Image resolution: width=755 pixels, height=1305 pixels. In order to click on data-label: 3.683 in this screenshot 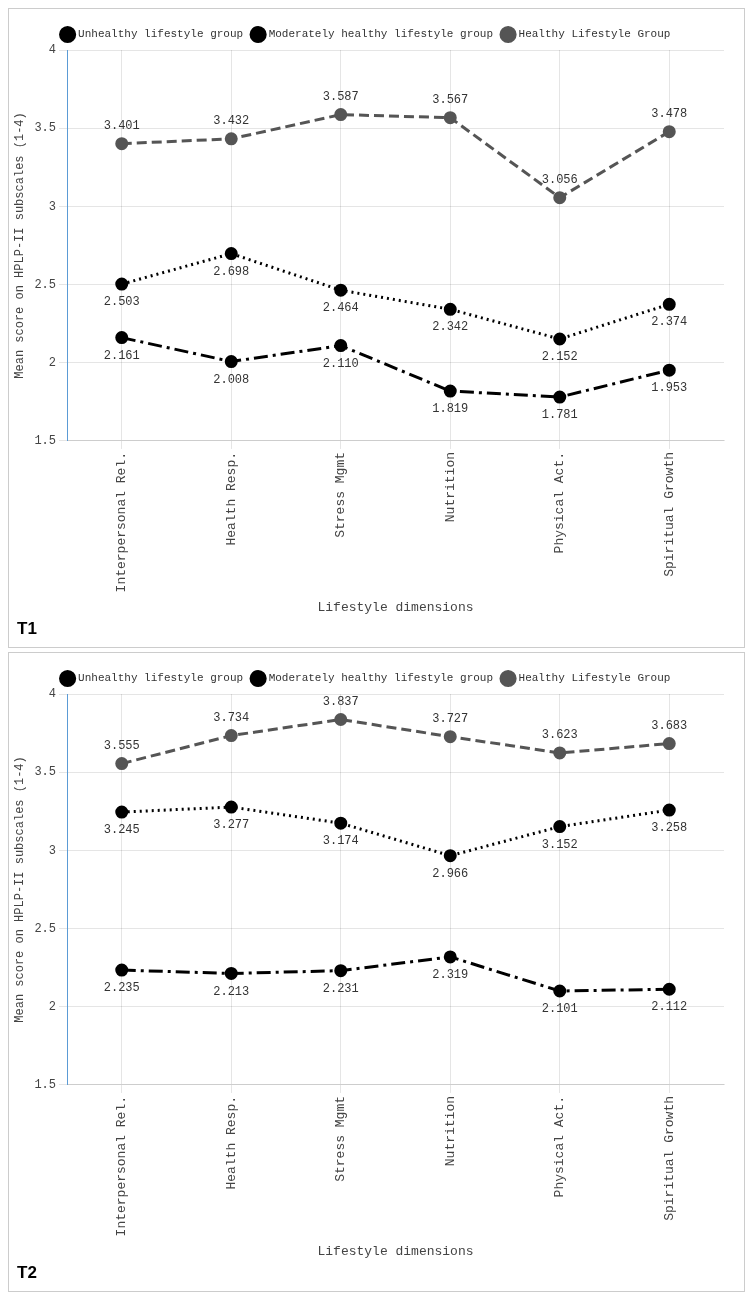, I will do `click(669, 725)`.